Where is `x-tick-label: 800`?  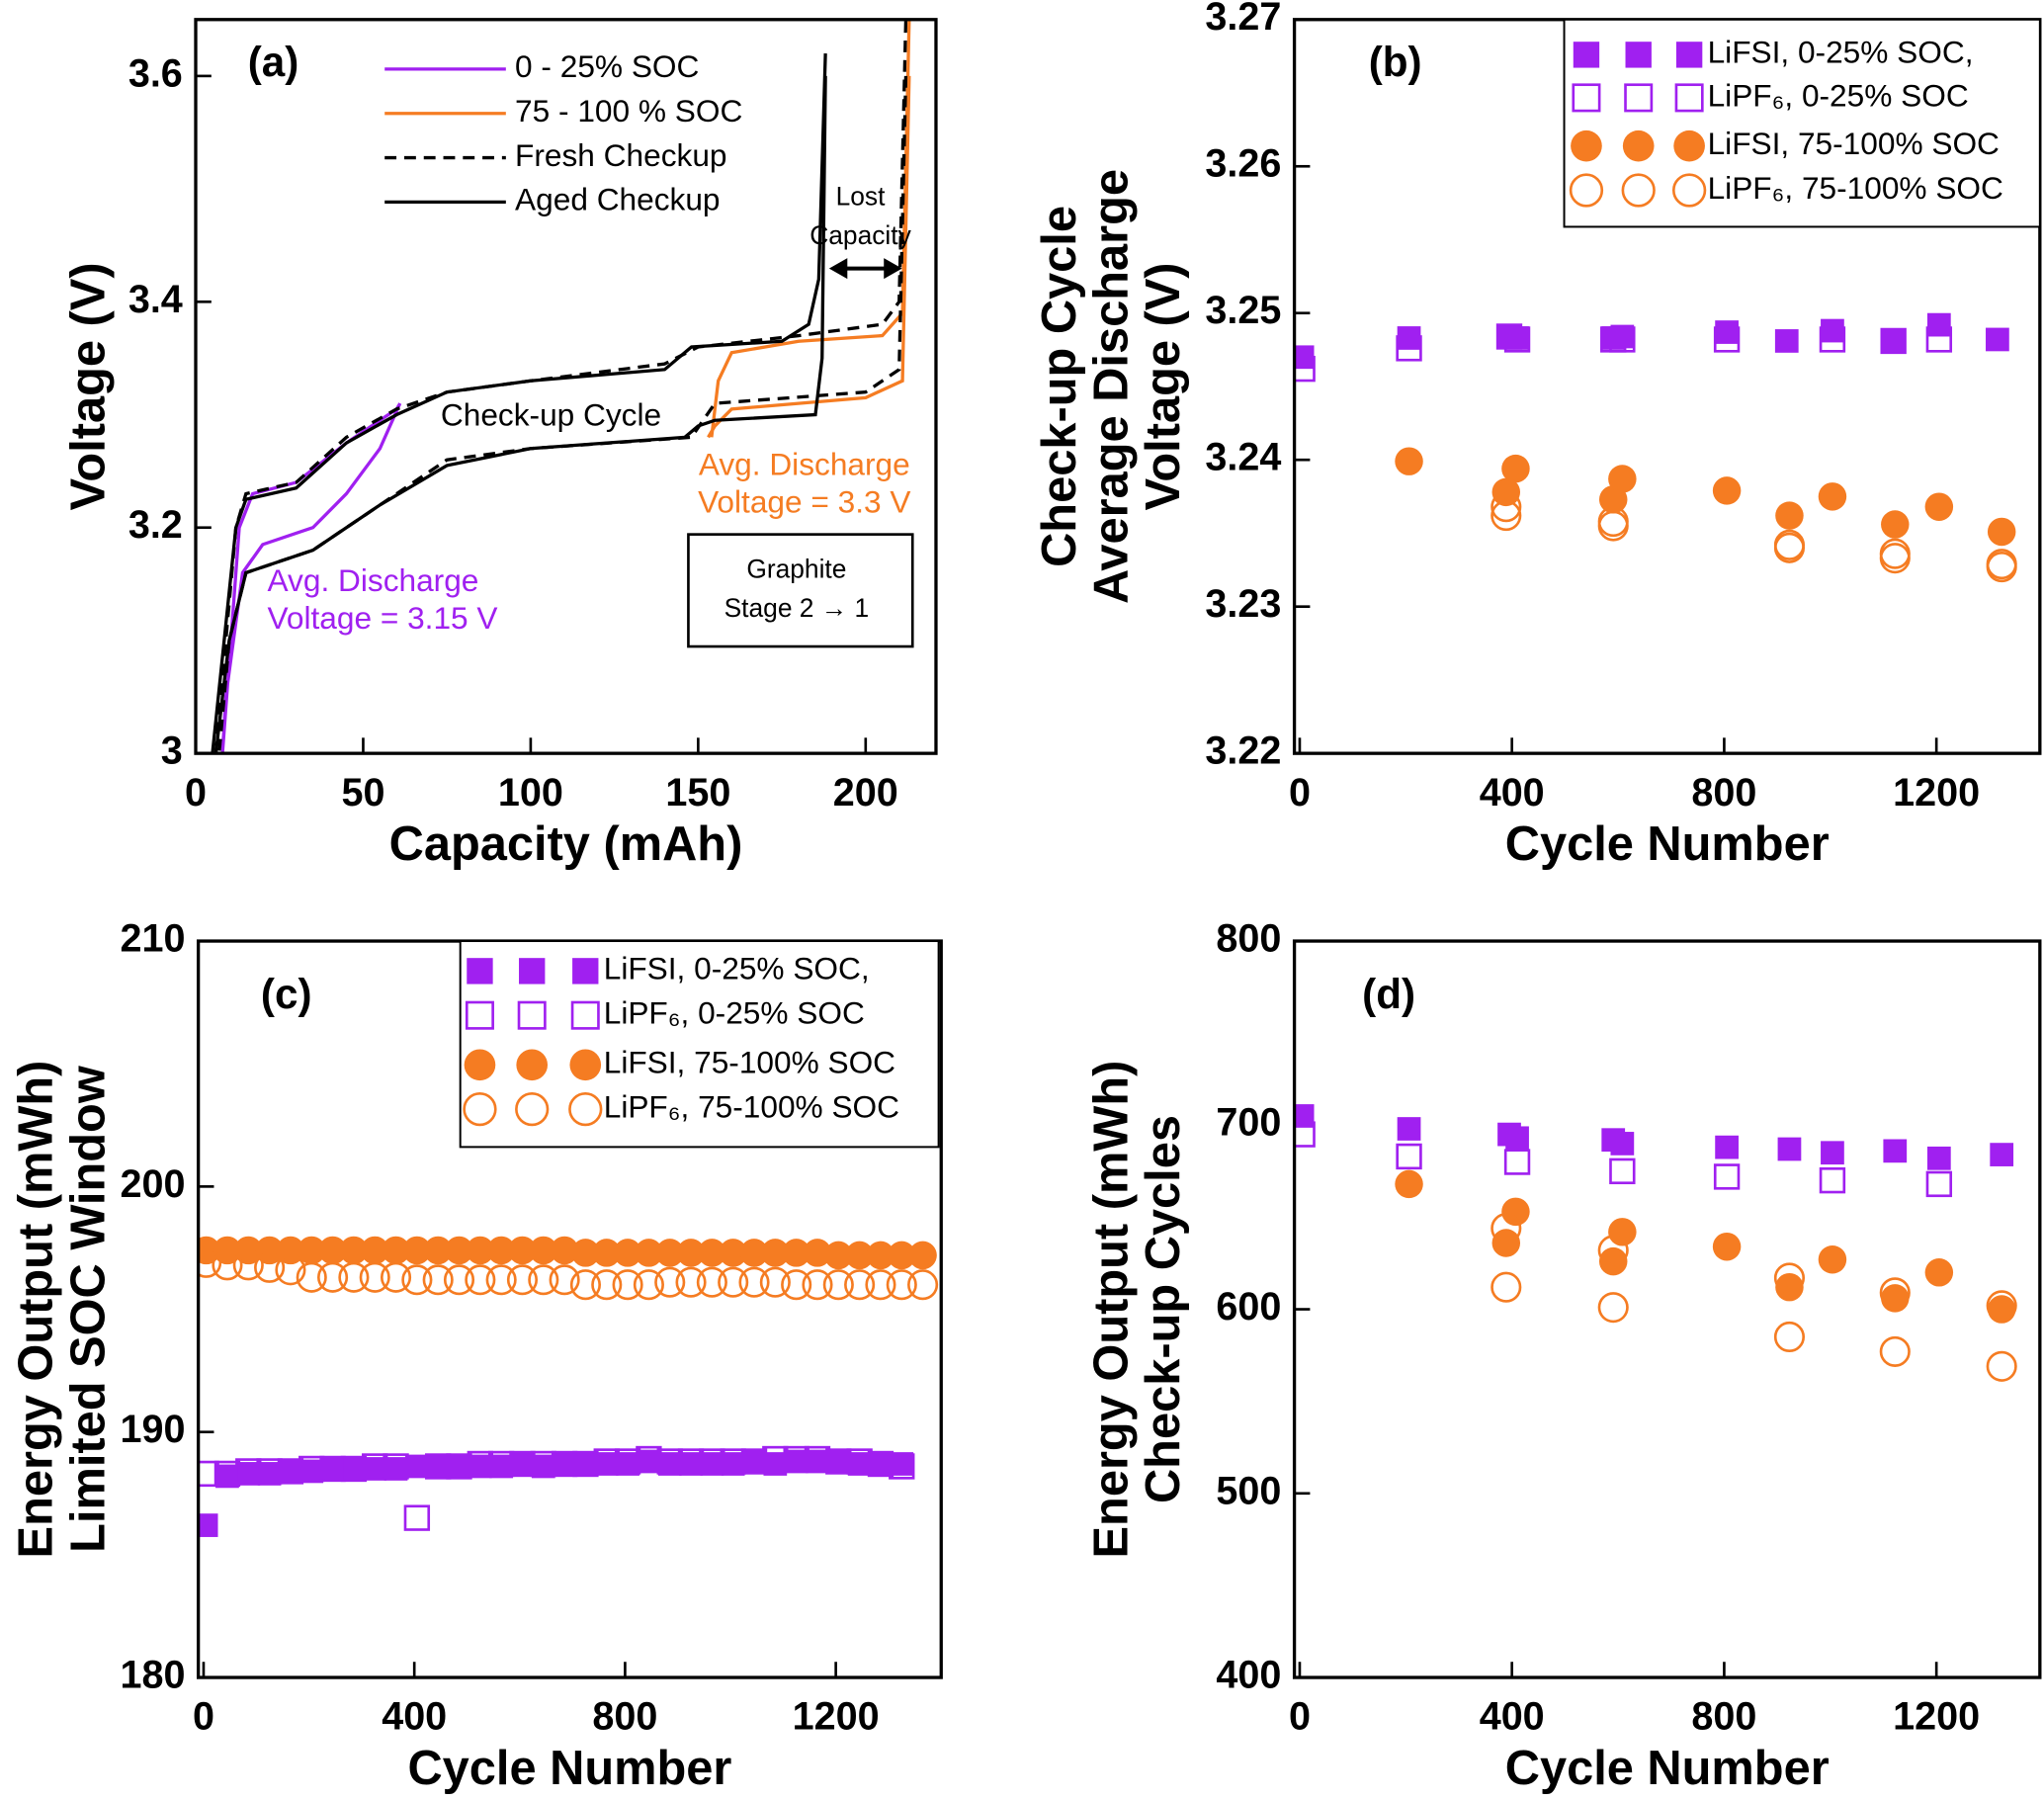
x-tick-label: 800 is located at coordinates (624, 1717).